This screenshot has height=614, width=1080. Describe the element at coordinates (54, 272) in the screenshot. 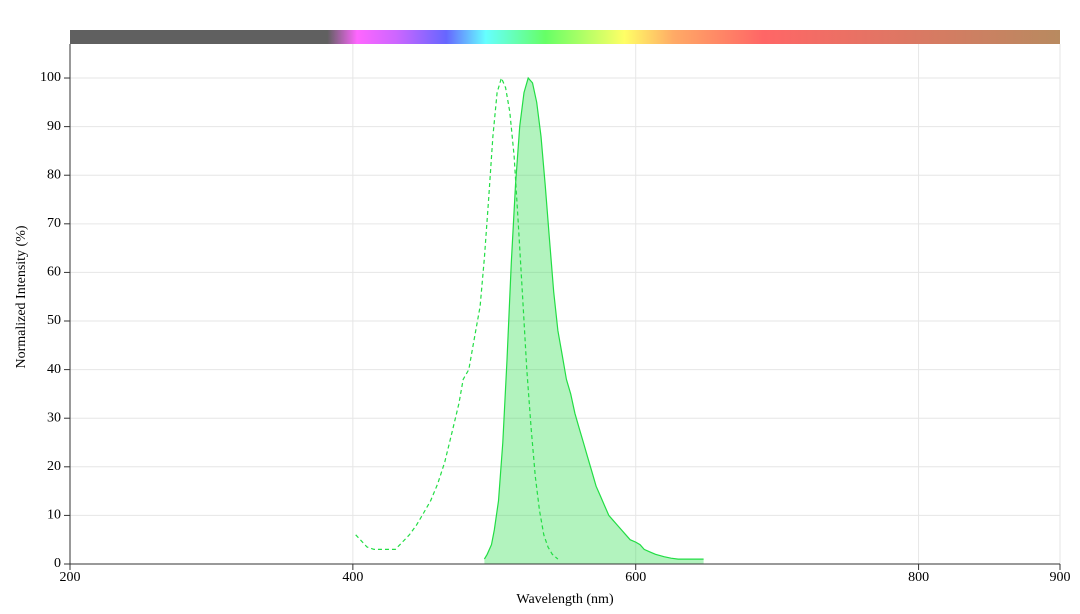

I see `y-tick-label: 60` at that location.